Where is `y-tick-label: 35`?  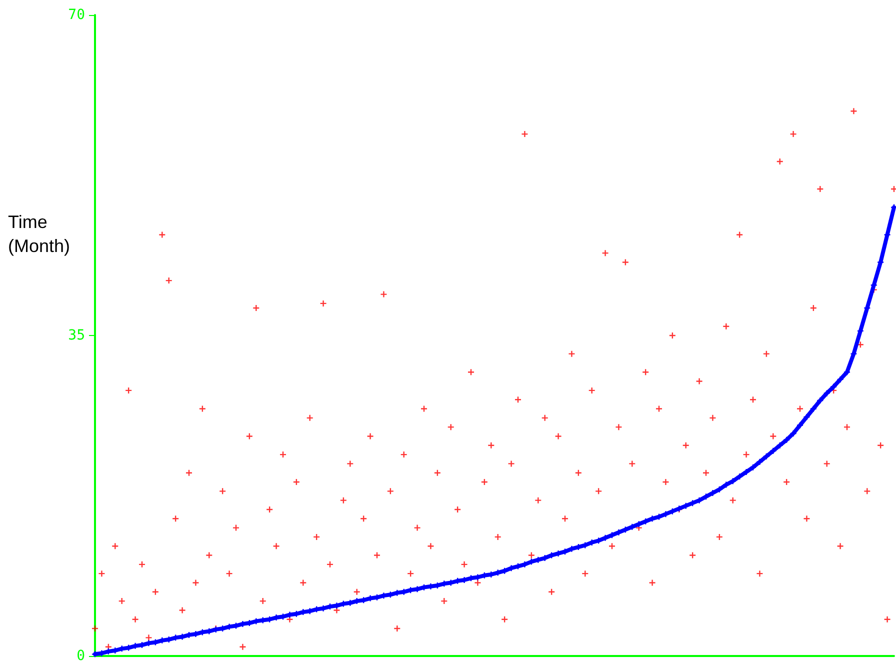 y-tick-label: 35 is located at coordinates (76, 336).